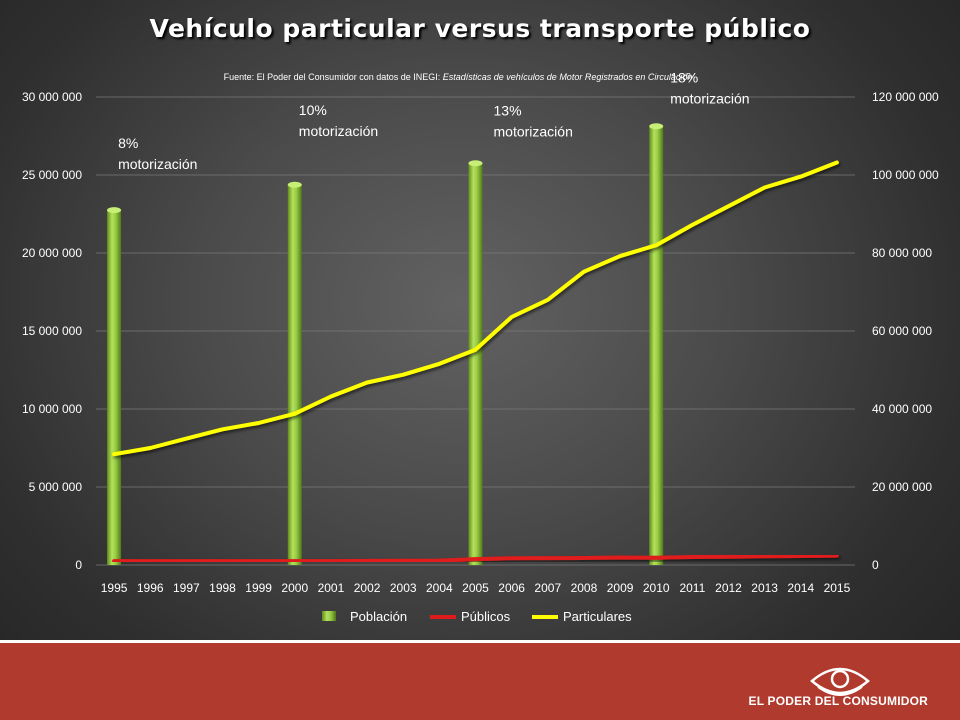 The height and width of the screenshot is (720, 960). I want to click on x-tick-label: 2012, so click(728, 588).